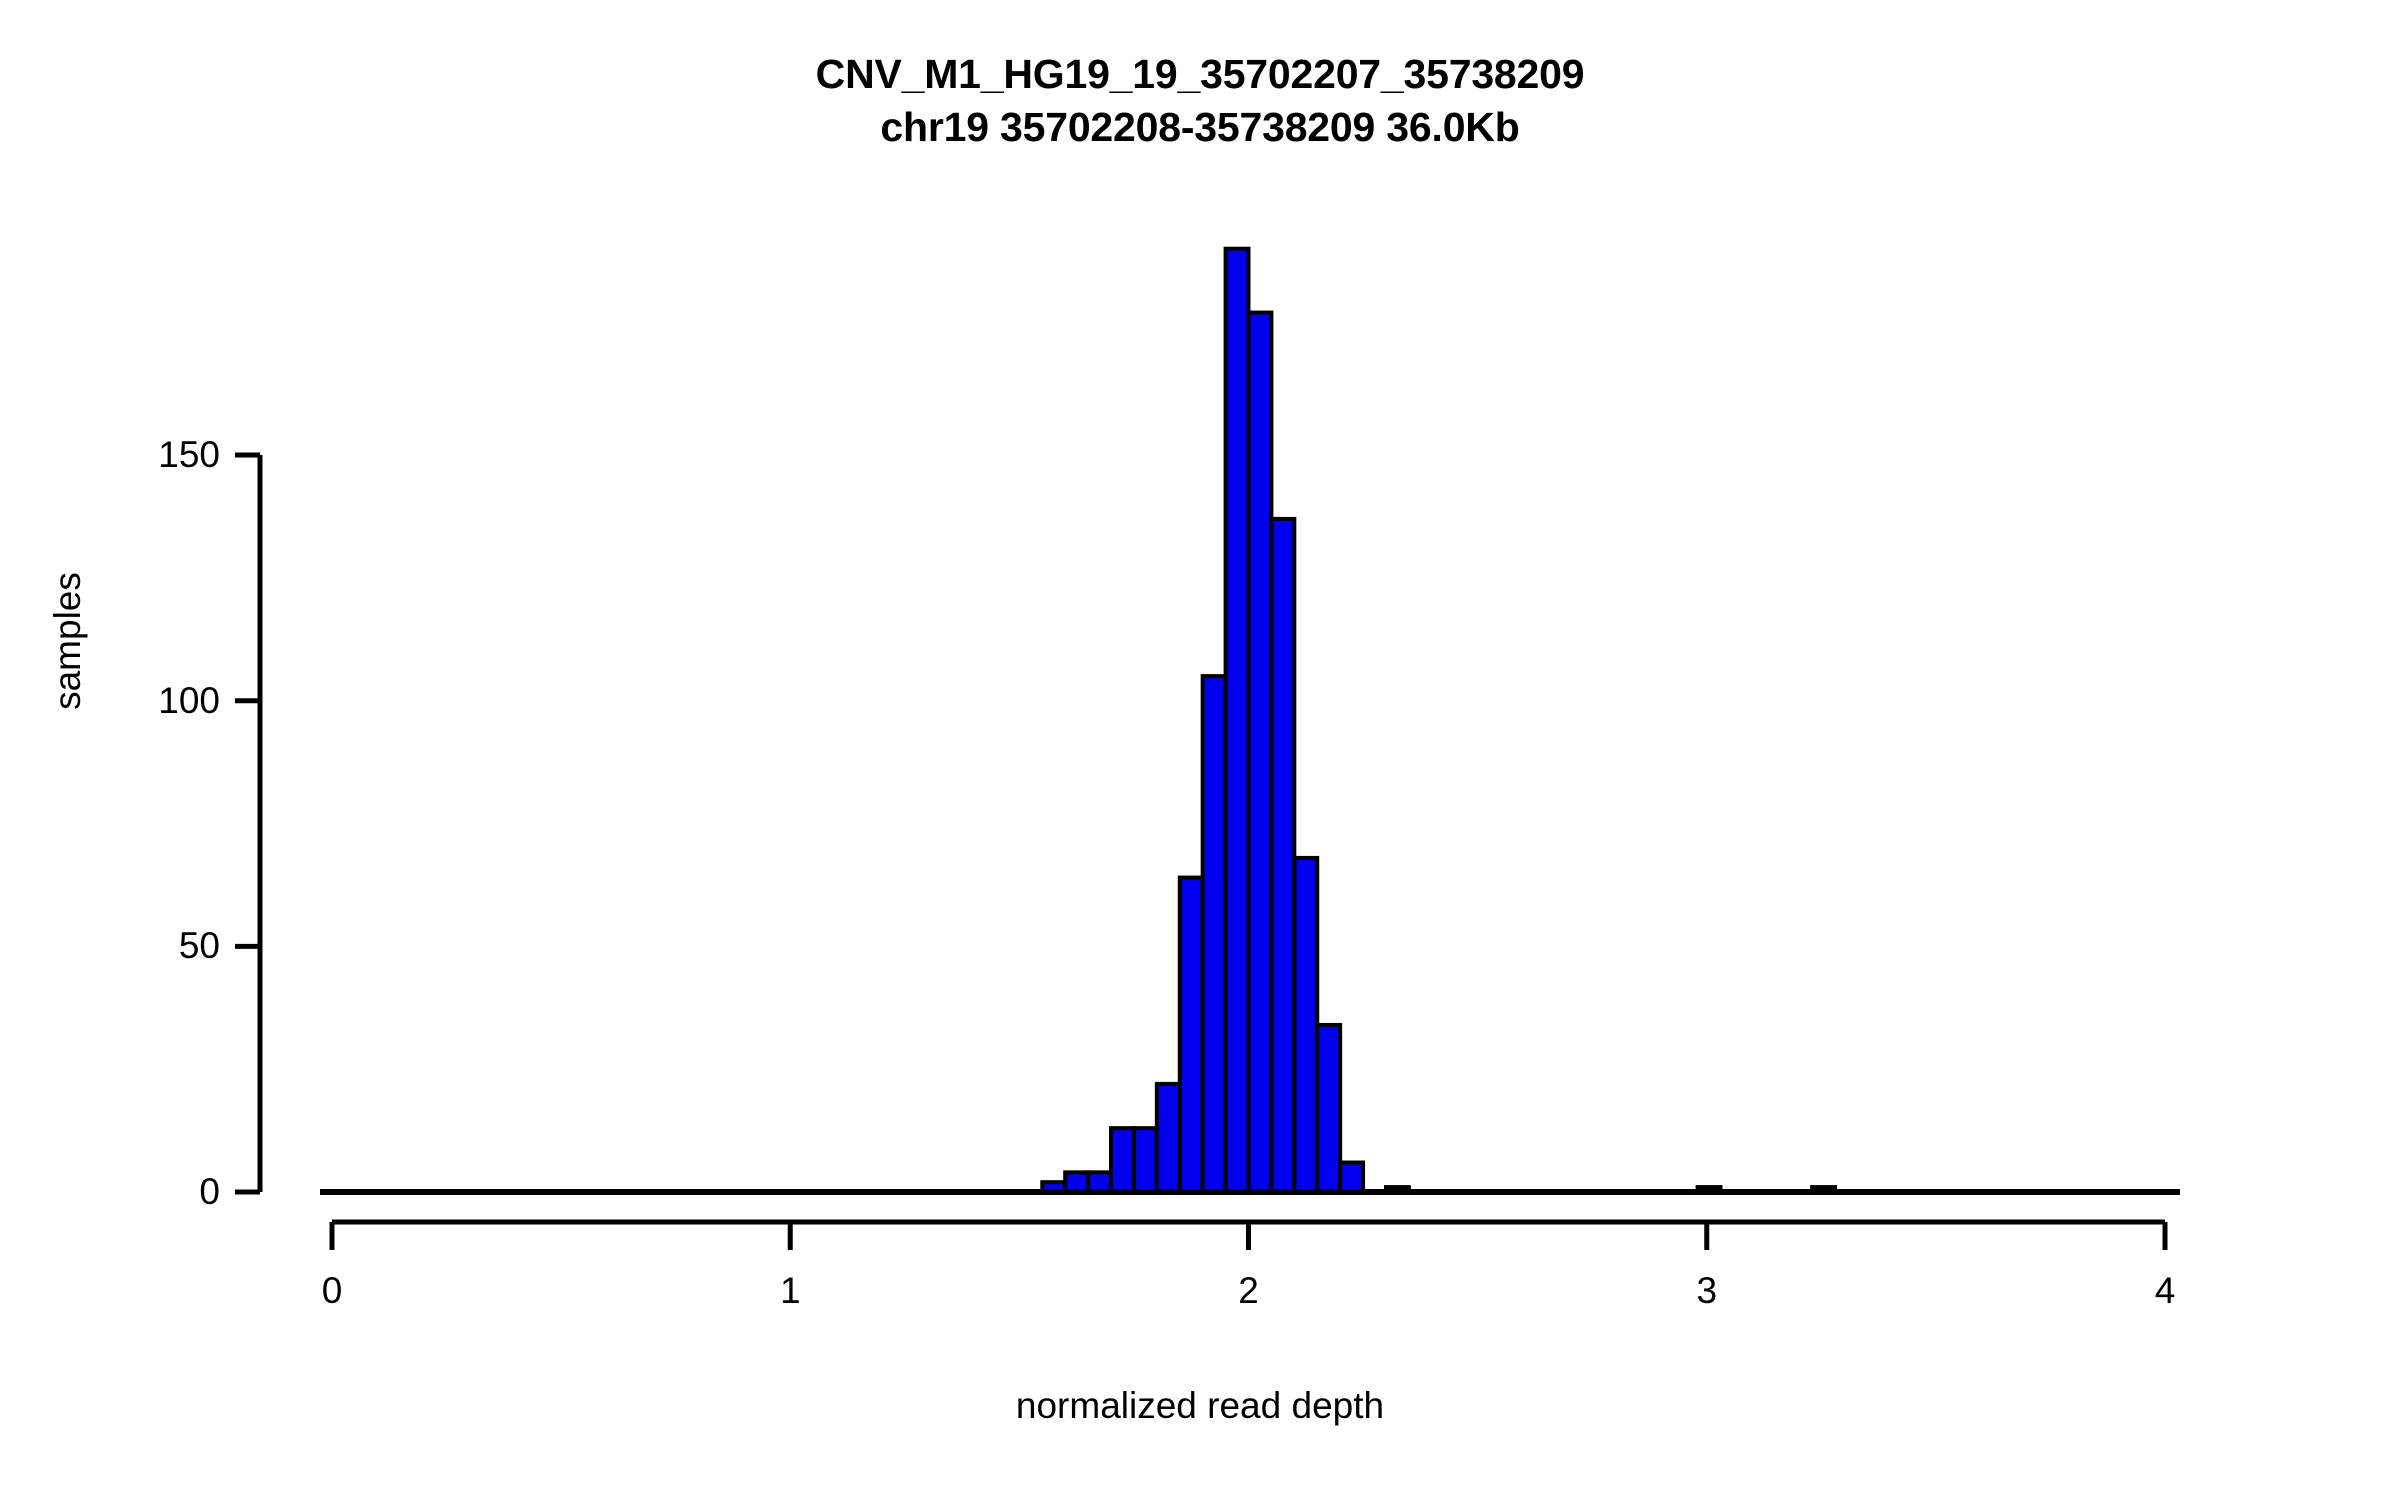  What do you see at coordinates (1200, 127) in the screenshot?
I see `chart-title-line-2: chr19 35702208-35738209 36.0Kb` at bounding box center [1200, 127].